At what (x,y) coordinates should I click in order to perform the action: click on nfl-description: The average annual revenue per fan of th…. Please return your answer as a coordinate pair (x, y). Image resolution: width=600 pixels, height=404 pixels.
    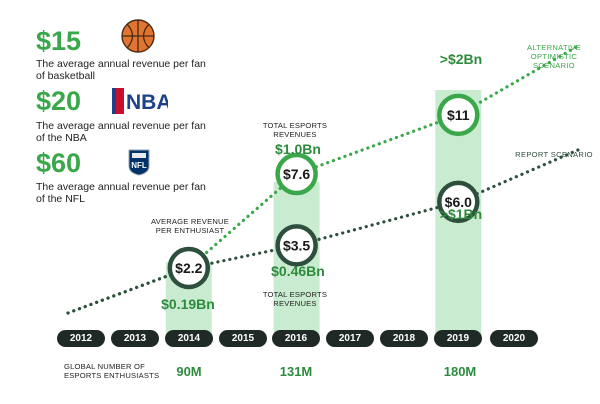
    Looking at the image, I should click on (121, 193).